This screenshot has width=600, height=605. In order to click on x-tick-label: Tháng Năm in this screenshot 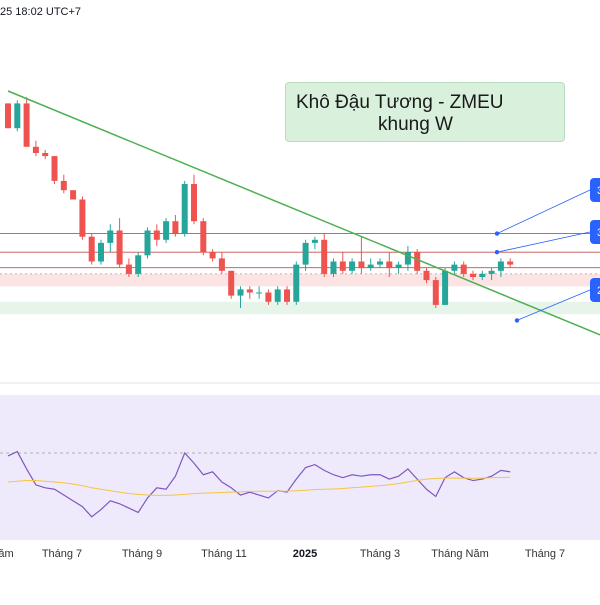, I will do `click(460, 554)`.